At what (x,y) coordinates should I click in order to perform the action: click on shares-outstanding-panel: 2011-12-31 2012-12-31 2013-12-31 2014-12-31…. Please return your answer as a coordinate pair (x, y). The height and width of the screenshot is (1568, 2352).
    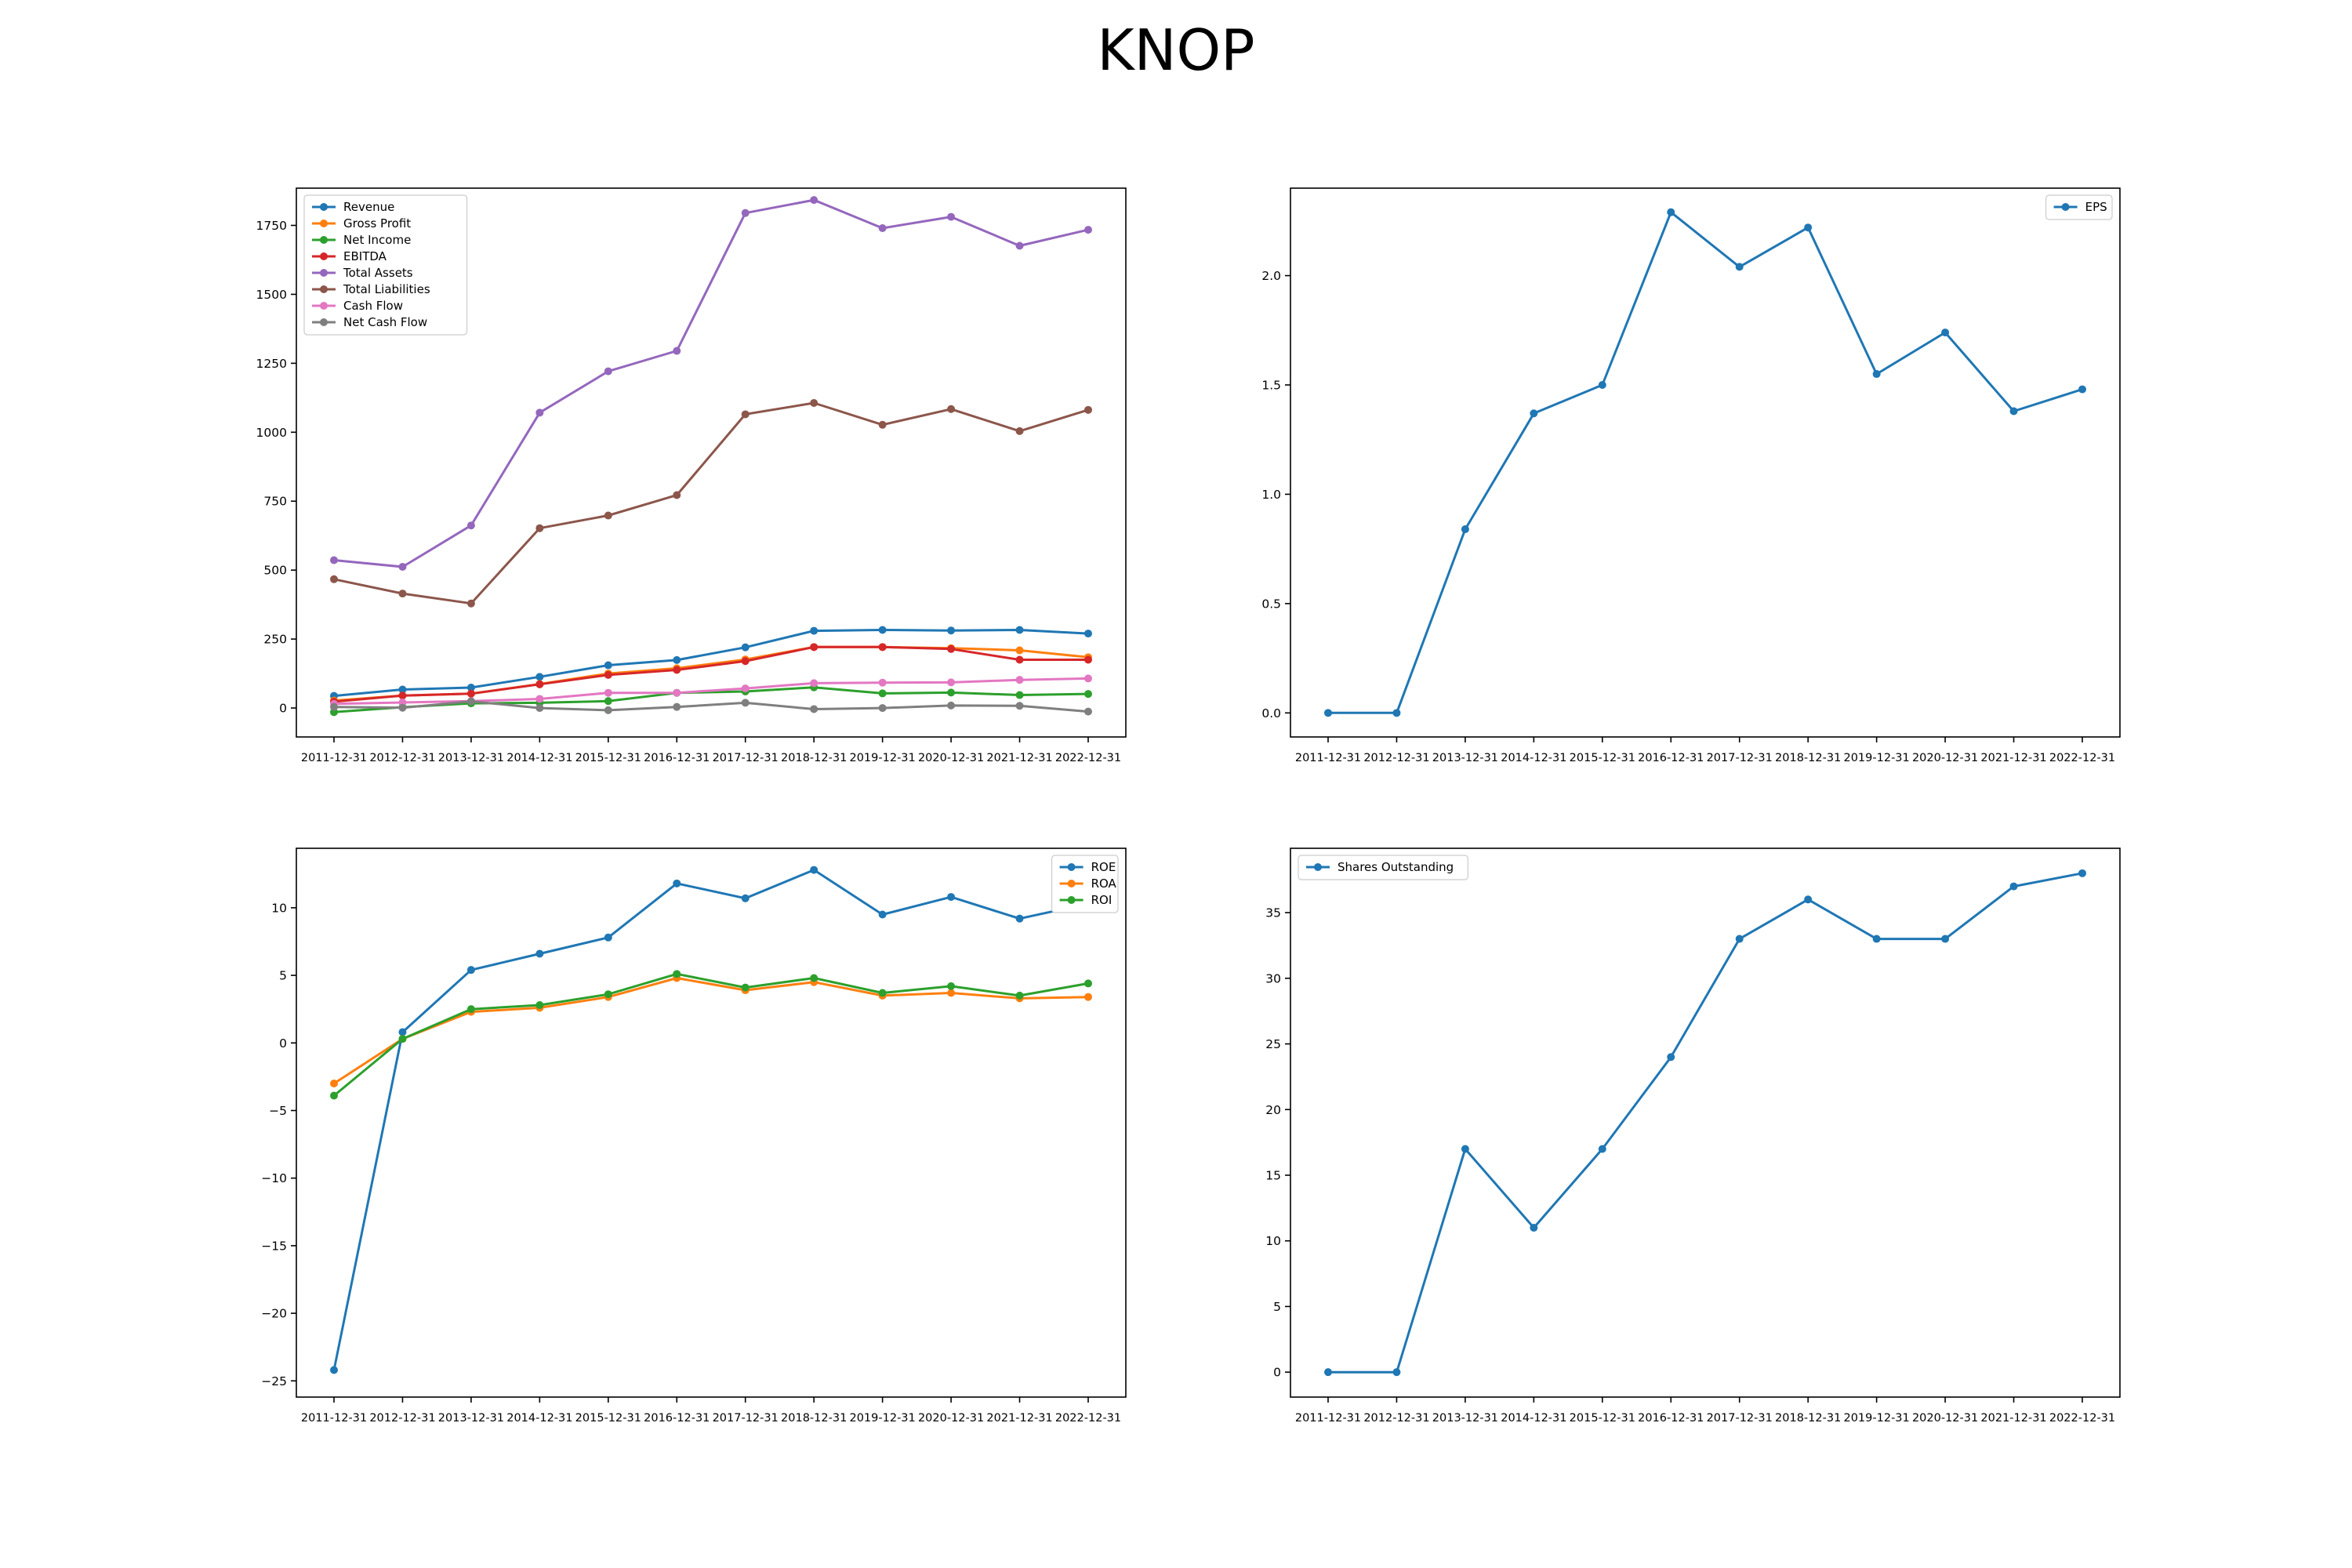
    Looking at the image, I should click on (1693, 1136).